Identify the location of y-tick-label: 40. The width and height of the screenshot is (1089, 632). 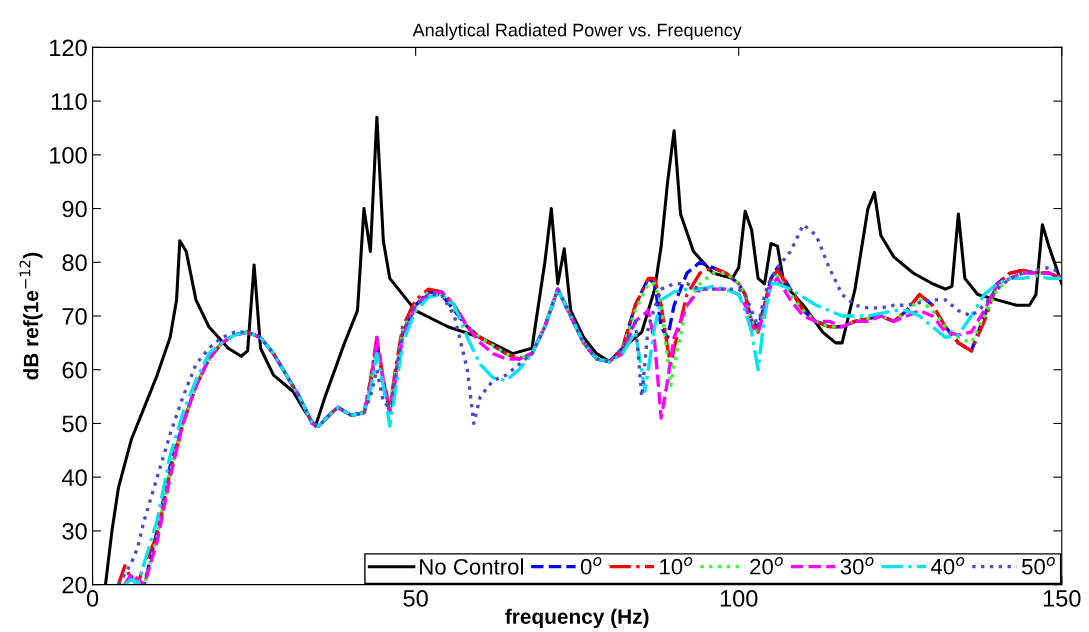
(74, 477).